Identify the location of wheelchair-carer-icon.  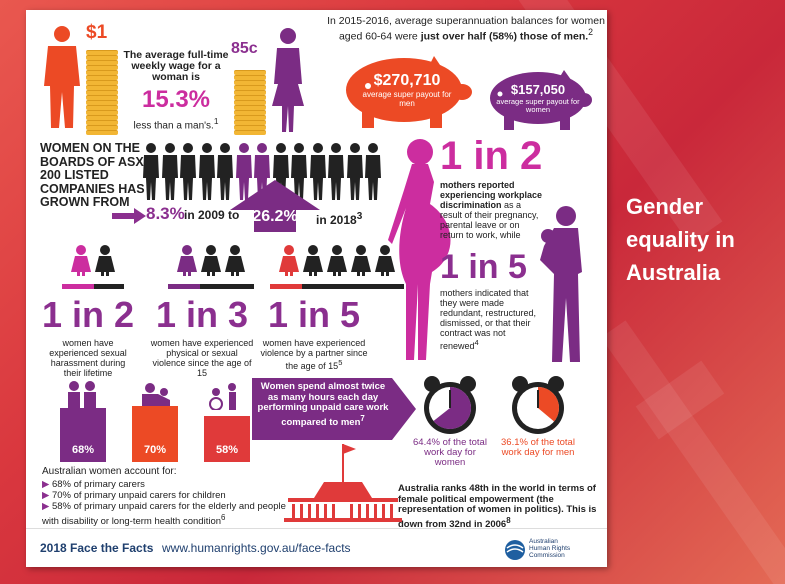
(222, 396).